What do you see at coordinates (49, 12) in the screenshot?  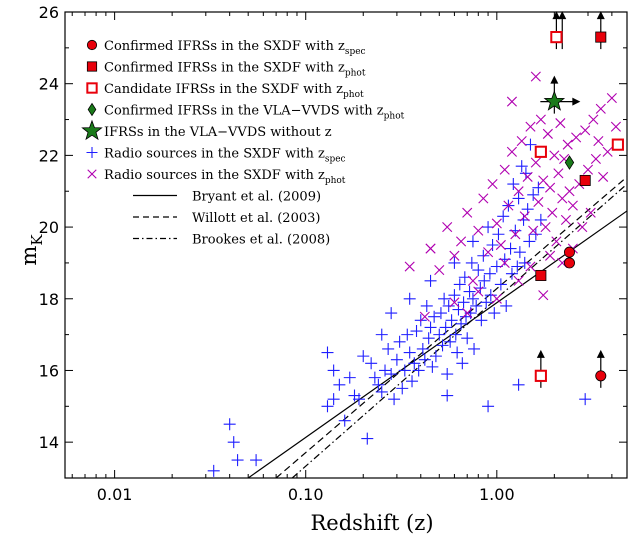 I see `y-tick-label: 26` at bounding box center [49, 12].